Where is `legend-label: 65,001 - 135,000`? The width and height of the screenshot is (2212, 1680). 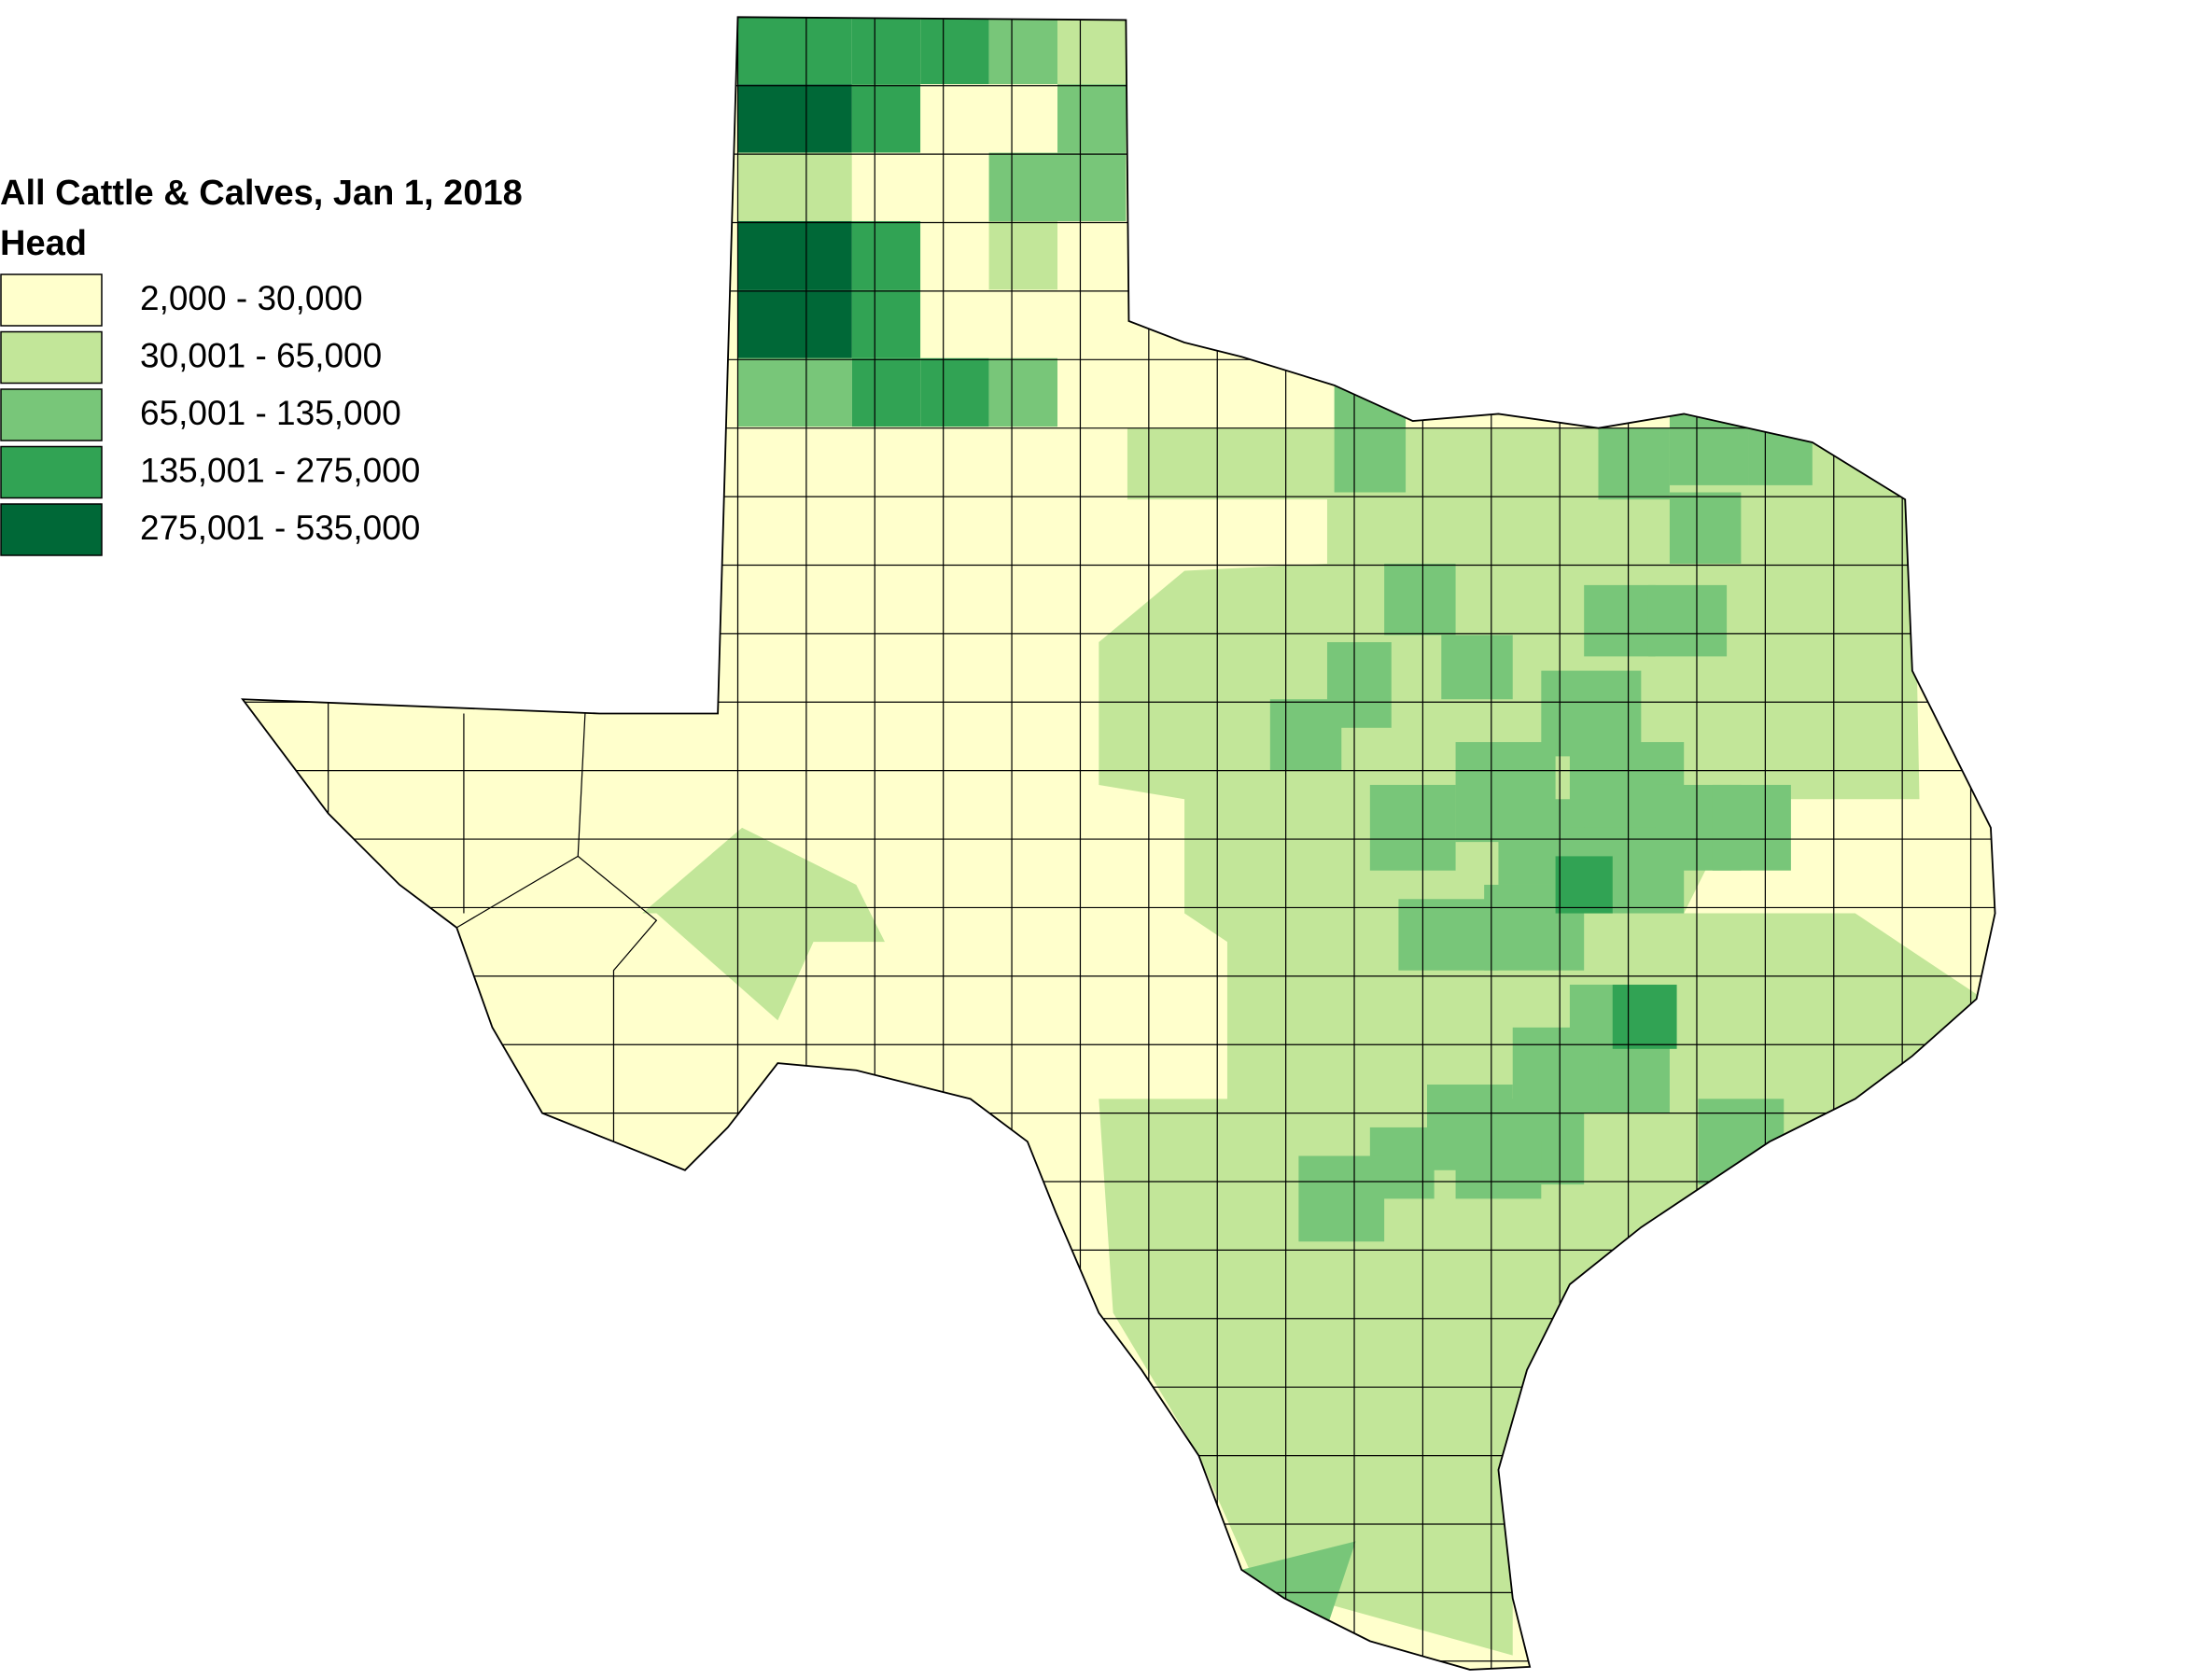 legend-label: 65,001 - 135,000 is located at coordinates (270, 413).